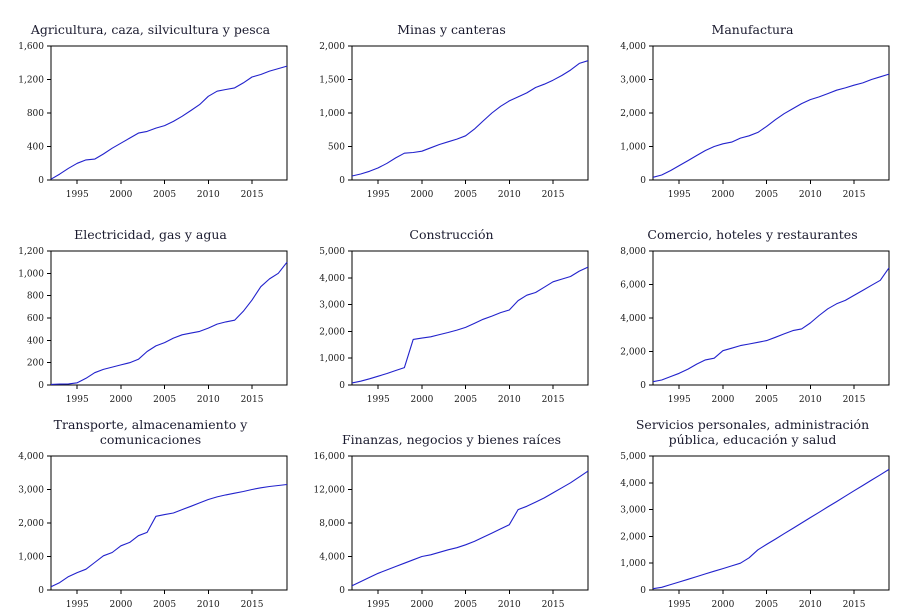  What do you see at coordinates (34, 364) in the screenshot?
I see `svg-text: 200` at bounding box center [34, 364].